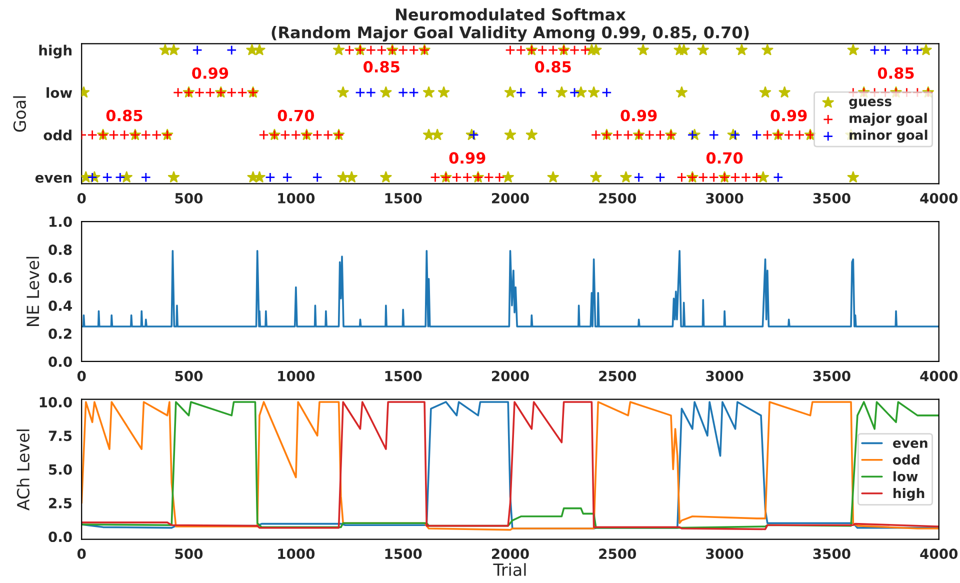 Image resolution: width=960 pixels, height=583 pixels. What do you see at coordinates (888, 119) in the screenshot?
I see `legend-label: major goal` at bounding box center [888, 119].